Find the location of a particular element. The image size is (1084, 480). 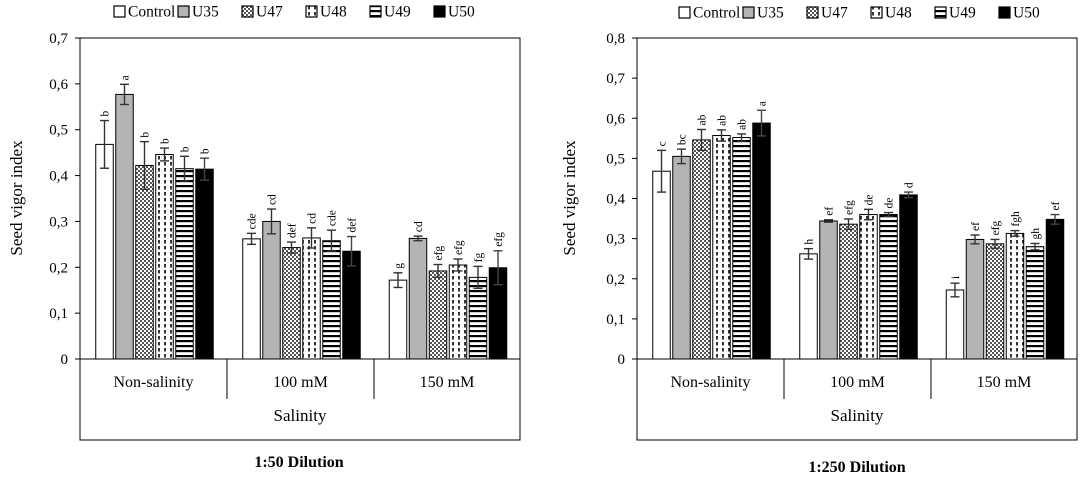

legend-label-control: Control is located at coordinates (716, 13).